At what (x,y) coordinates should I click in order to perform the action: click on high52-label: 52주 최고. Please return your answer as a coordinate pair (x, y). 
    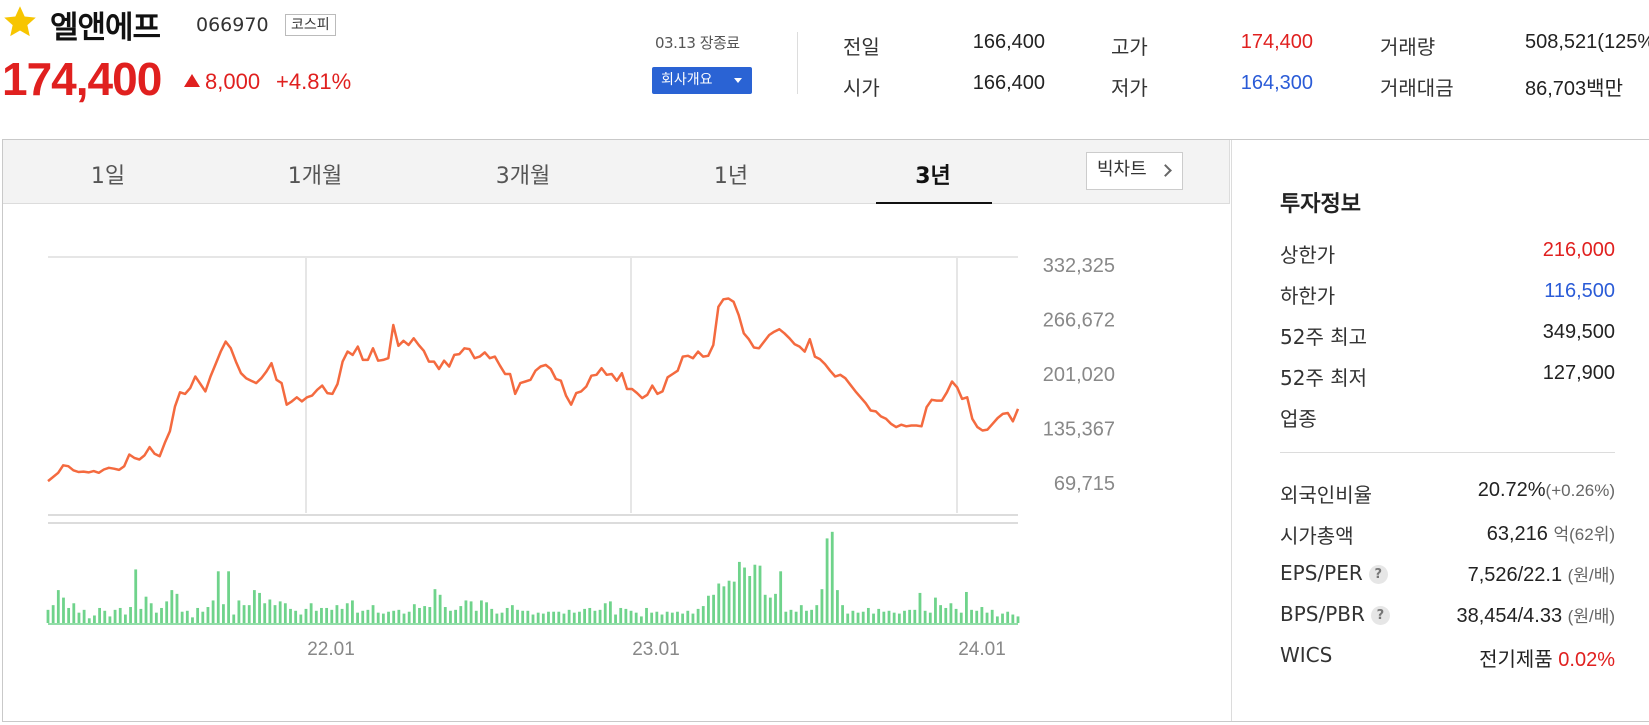
    Looking at the image, I should click on (1324, 337).